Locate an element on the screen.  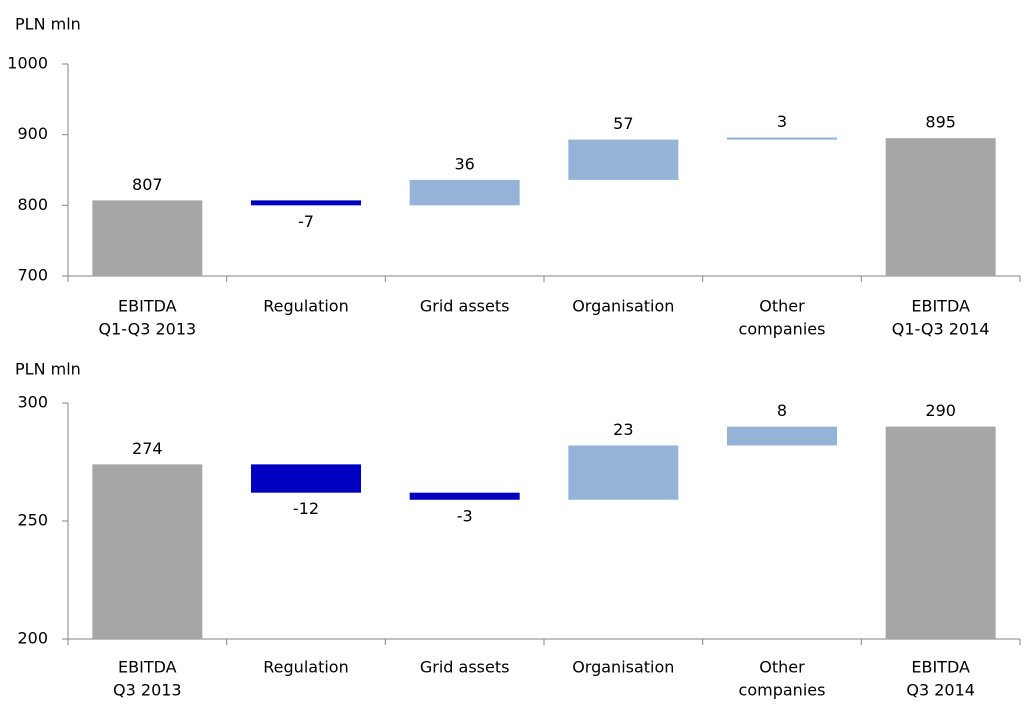
data-label: 274 is located at coordinates (147, 448).